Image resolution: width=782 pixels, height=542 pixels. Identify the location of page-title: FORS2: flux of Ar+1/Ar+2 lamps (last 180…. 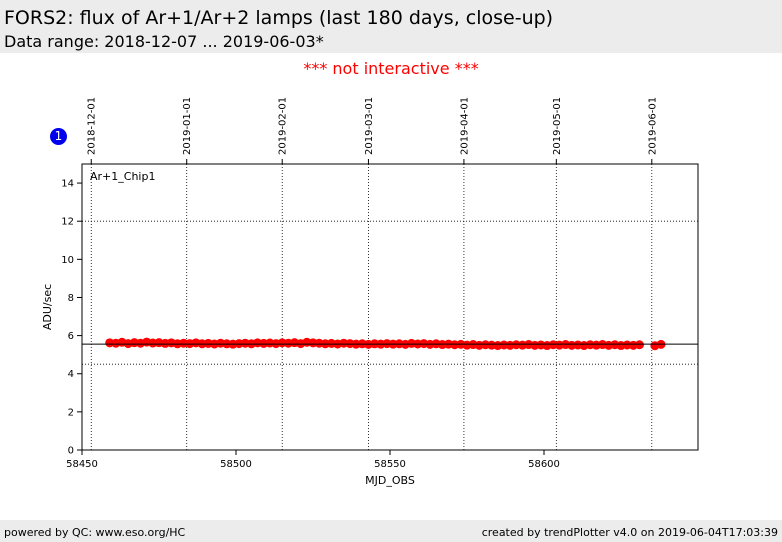
(279, 18).